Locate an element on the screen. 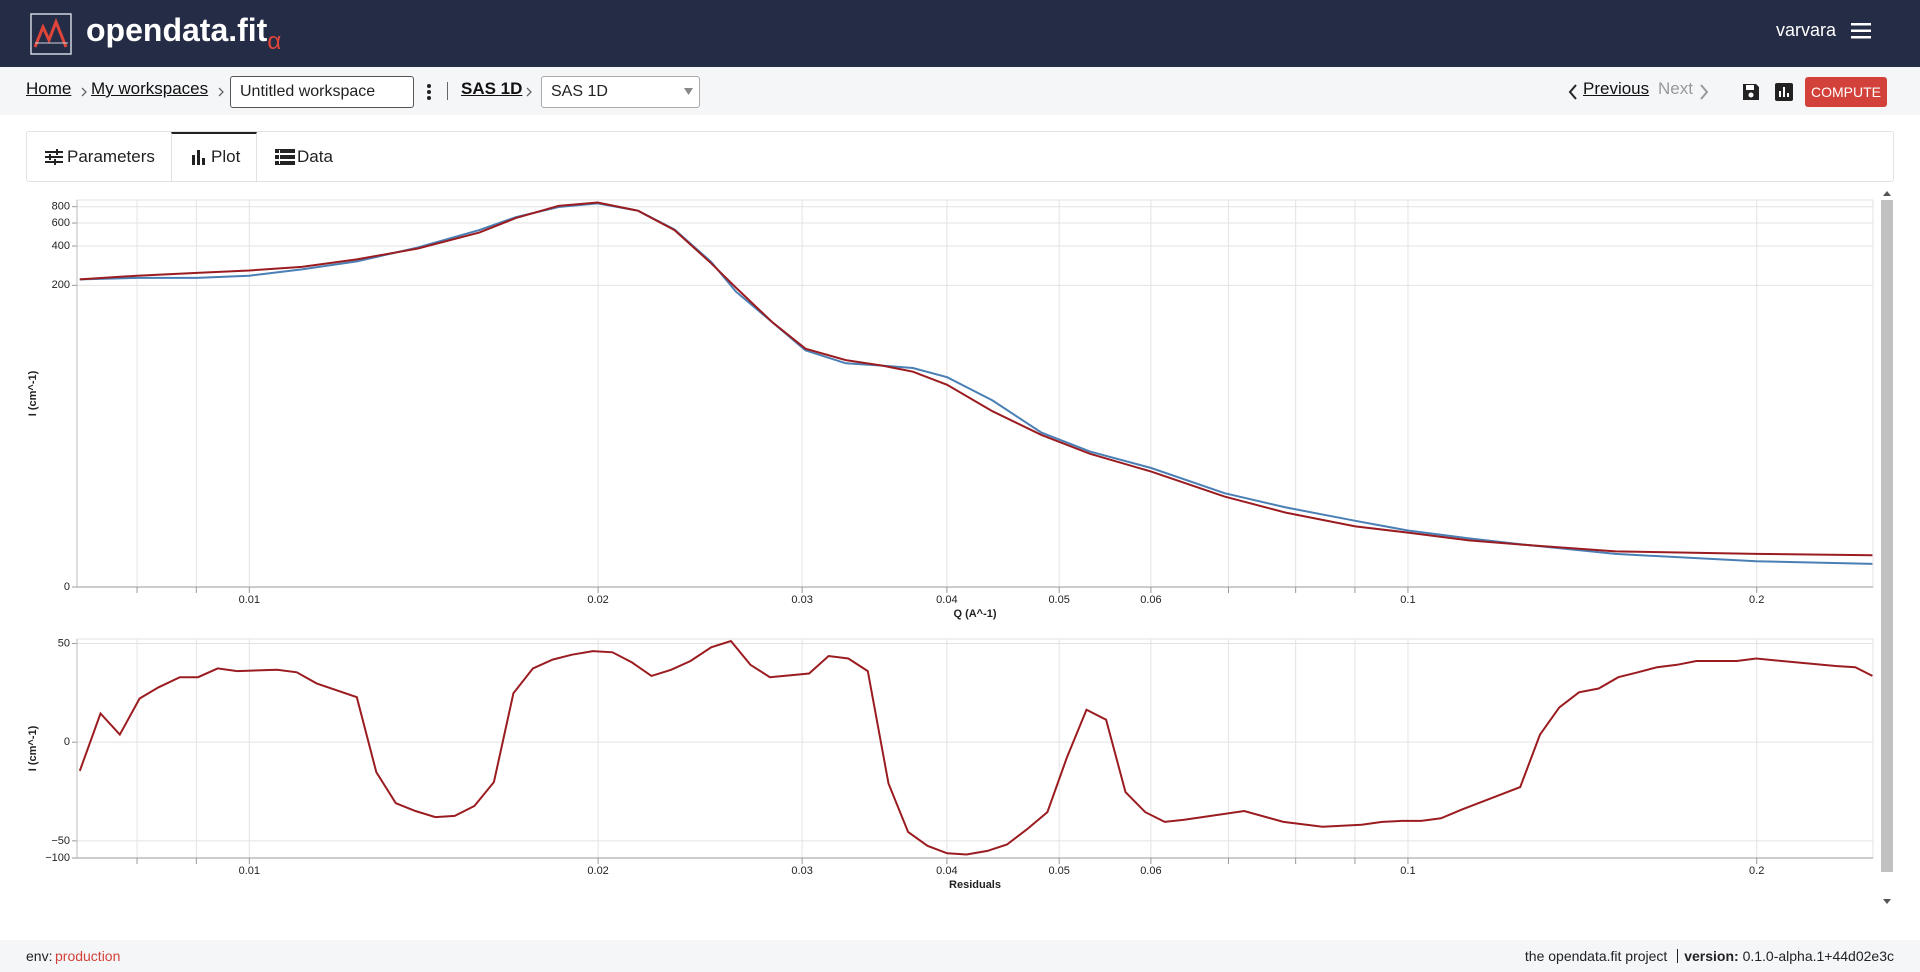  y-tick-label: 800 is located at coordinates (61, 207).